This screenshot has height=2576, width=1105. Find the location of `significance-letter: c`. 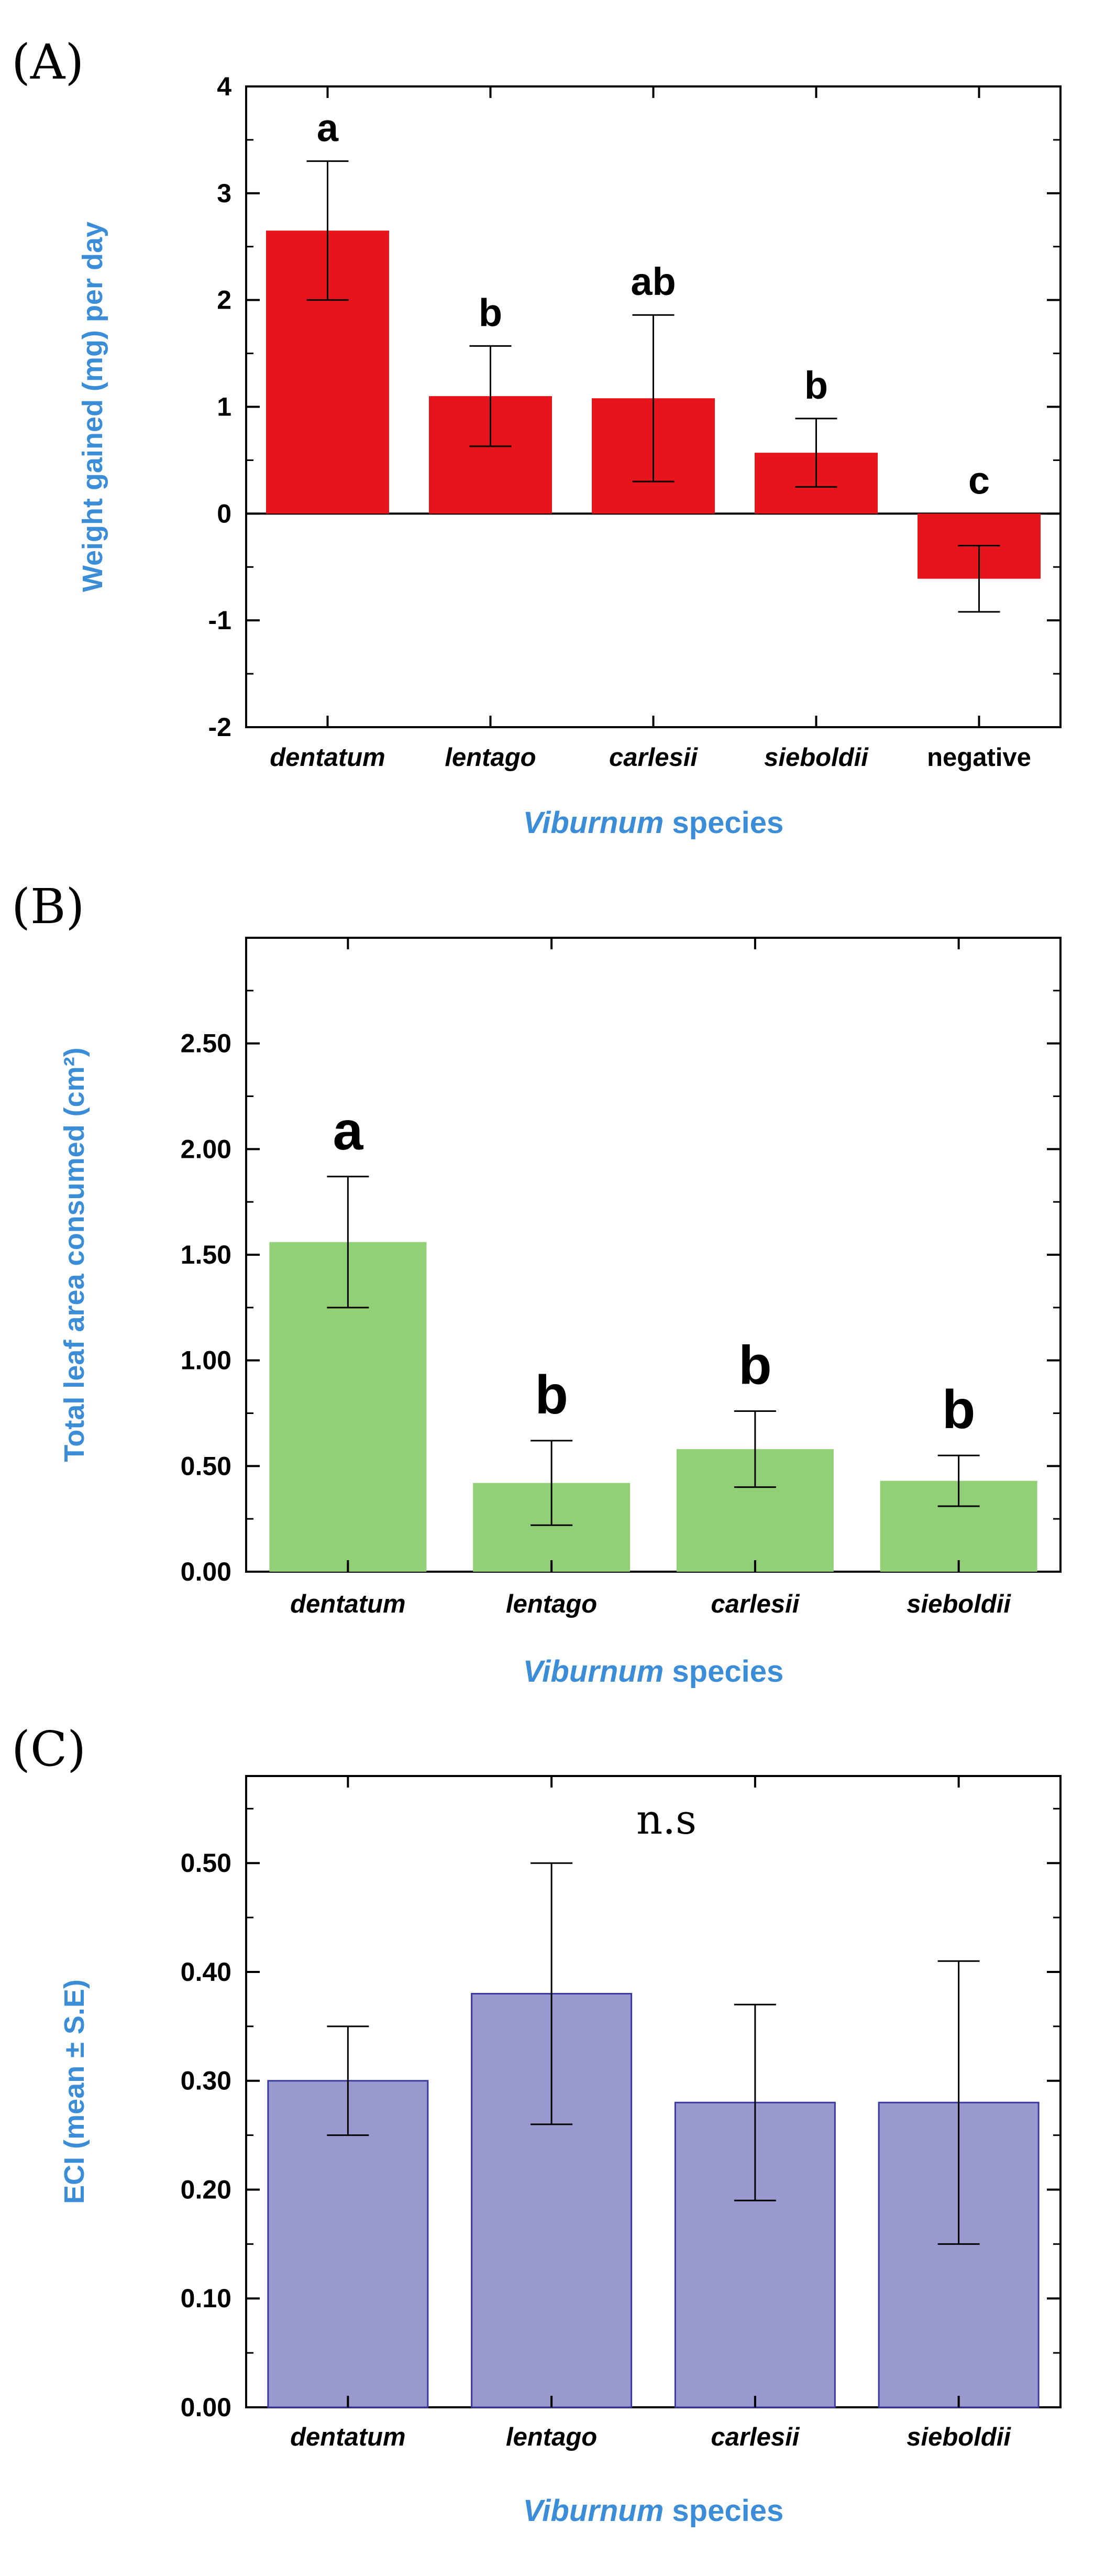

significance-letter: c is located at coordinates (979, 480).